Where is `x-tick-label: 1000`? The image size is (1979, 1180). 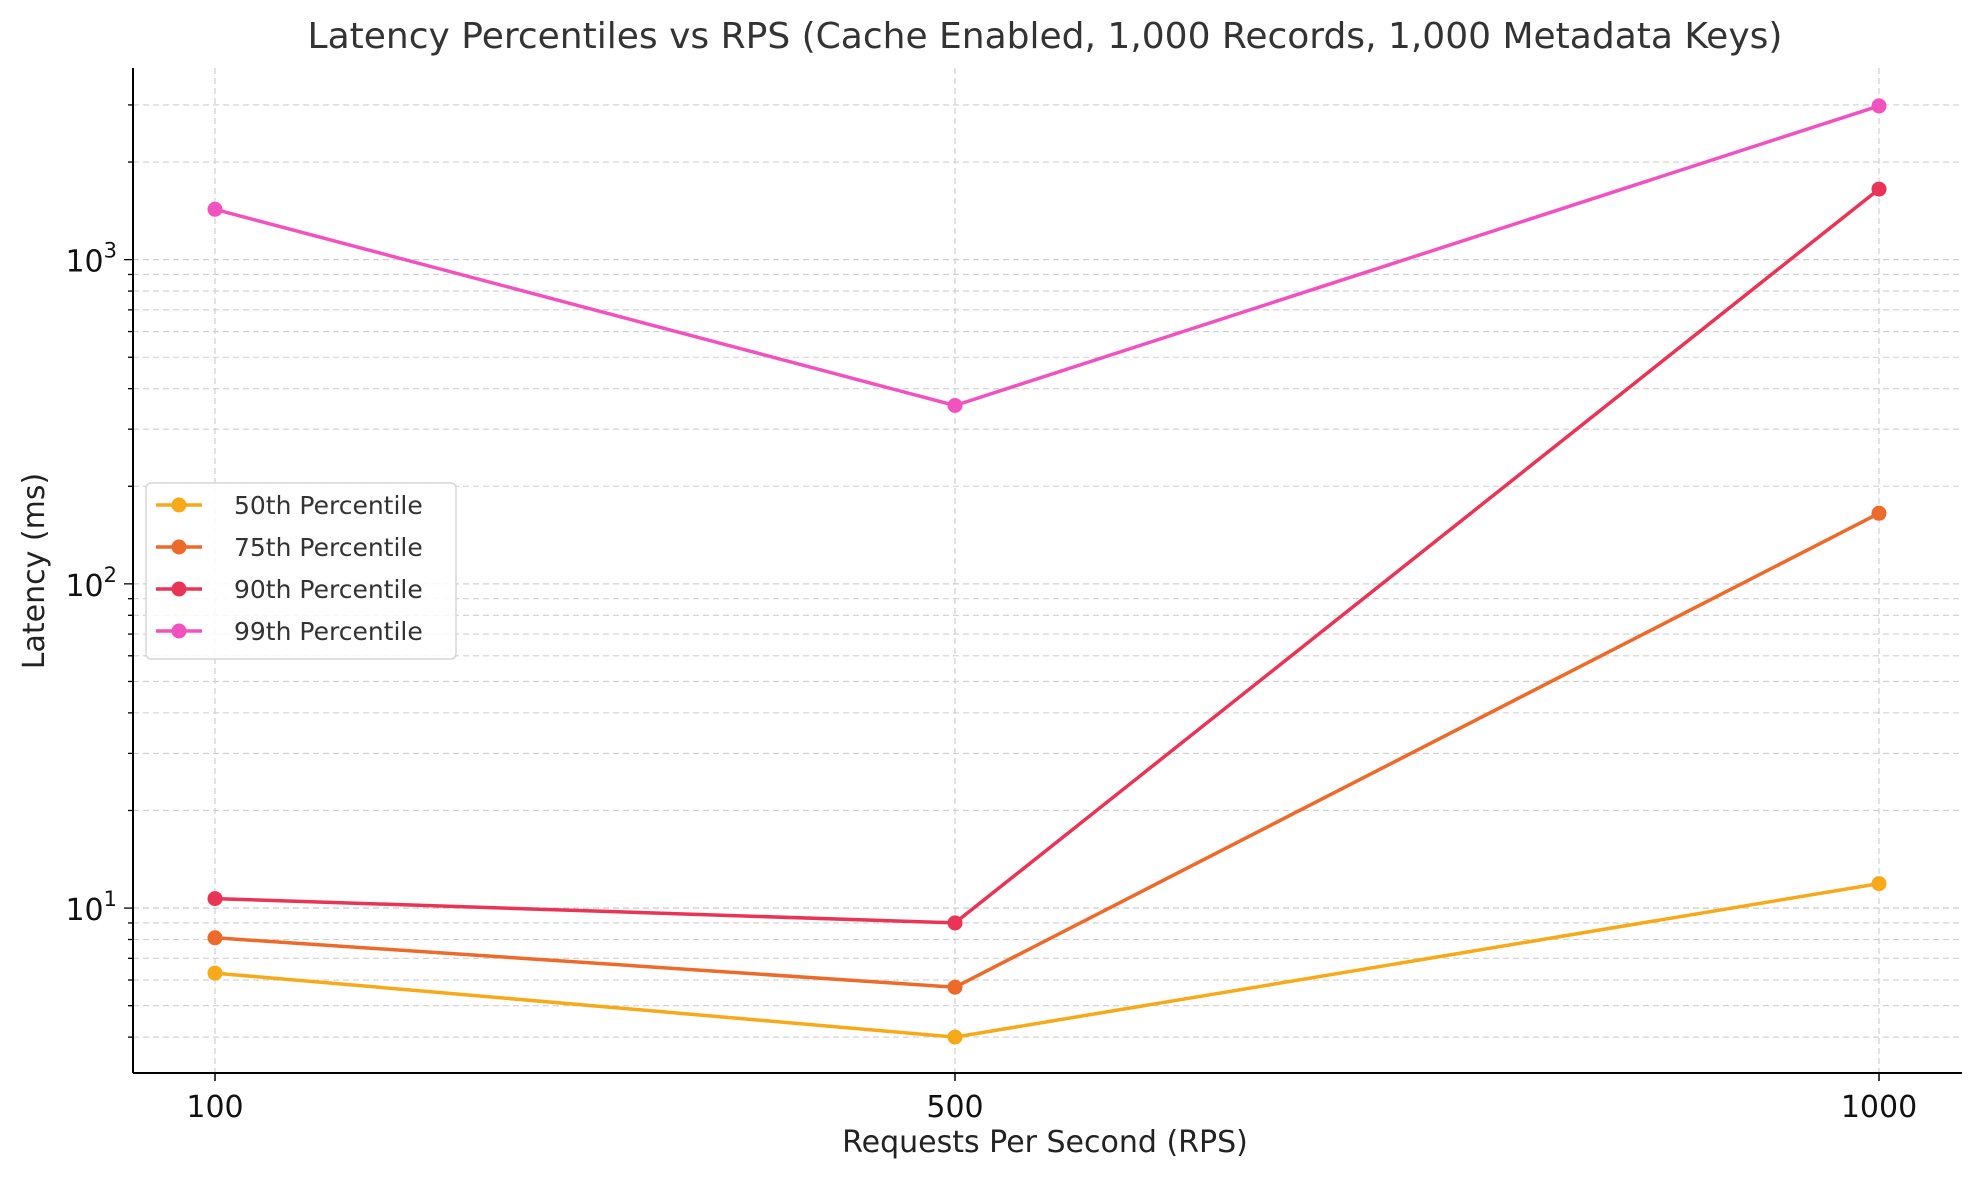 x-tick-label: 1000 is located at coordinates (1879, 1107).